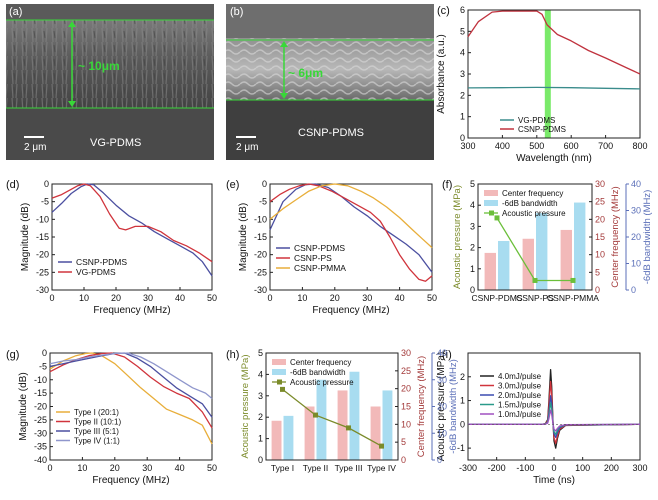 This screenshot has height=500, width=658. What do you see at coordinates (316, 468) in the screenshot?
I see `x-tick-label-h: Type II` at bounding box center [316, 468].